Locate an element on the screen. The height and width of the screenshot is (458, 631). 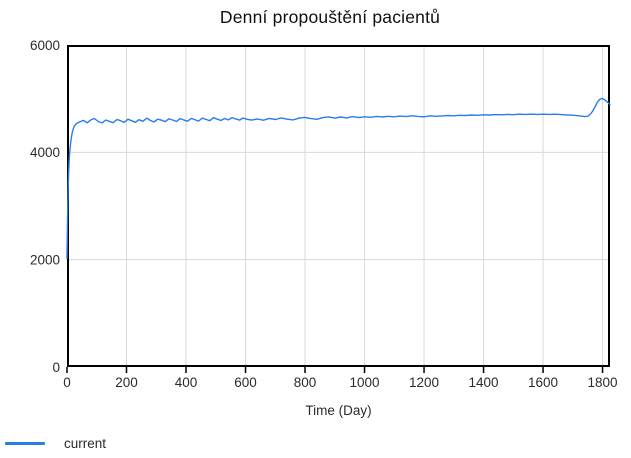
x-axis-title: Time (Day) is located at coordinates (338, 410).